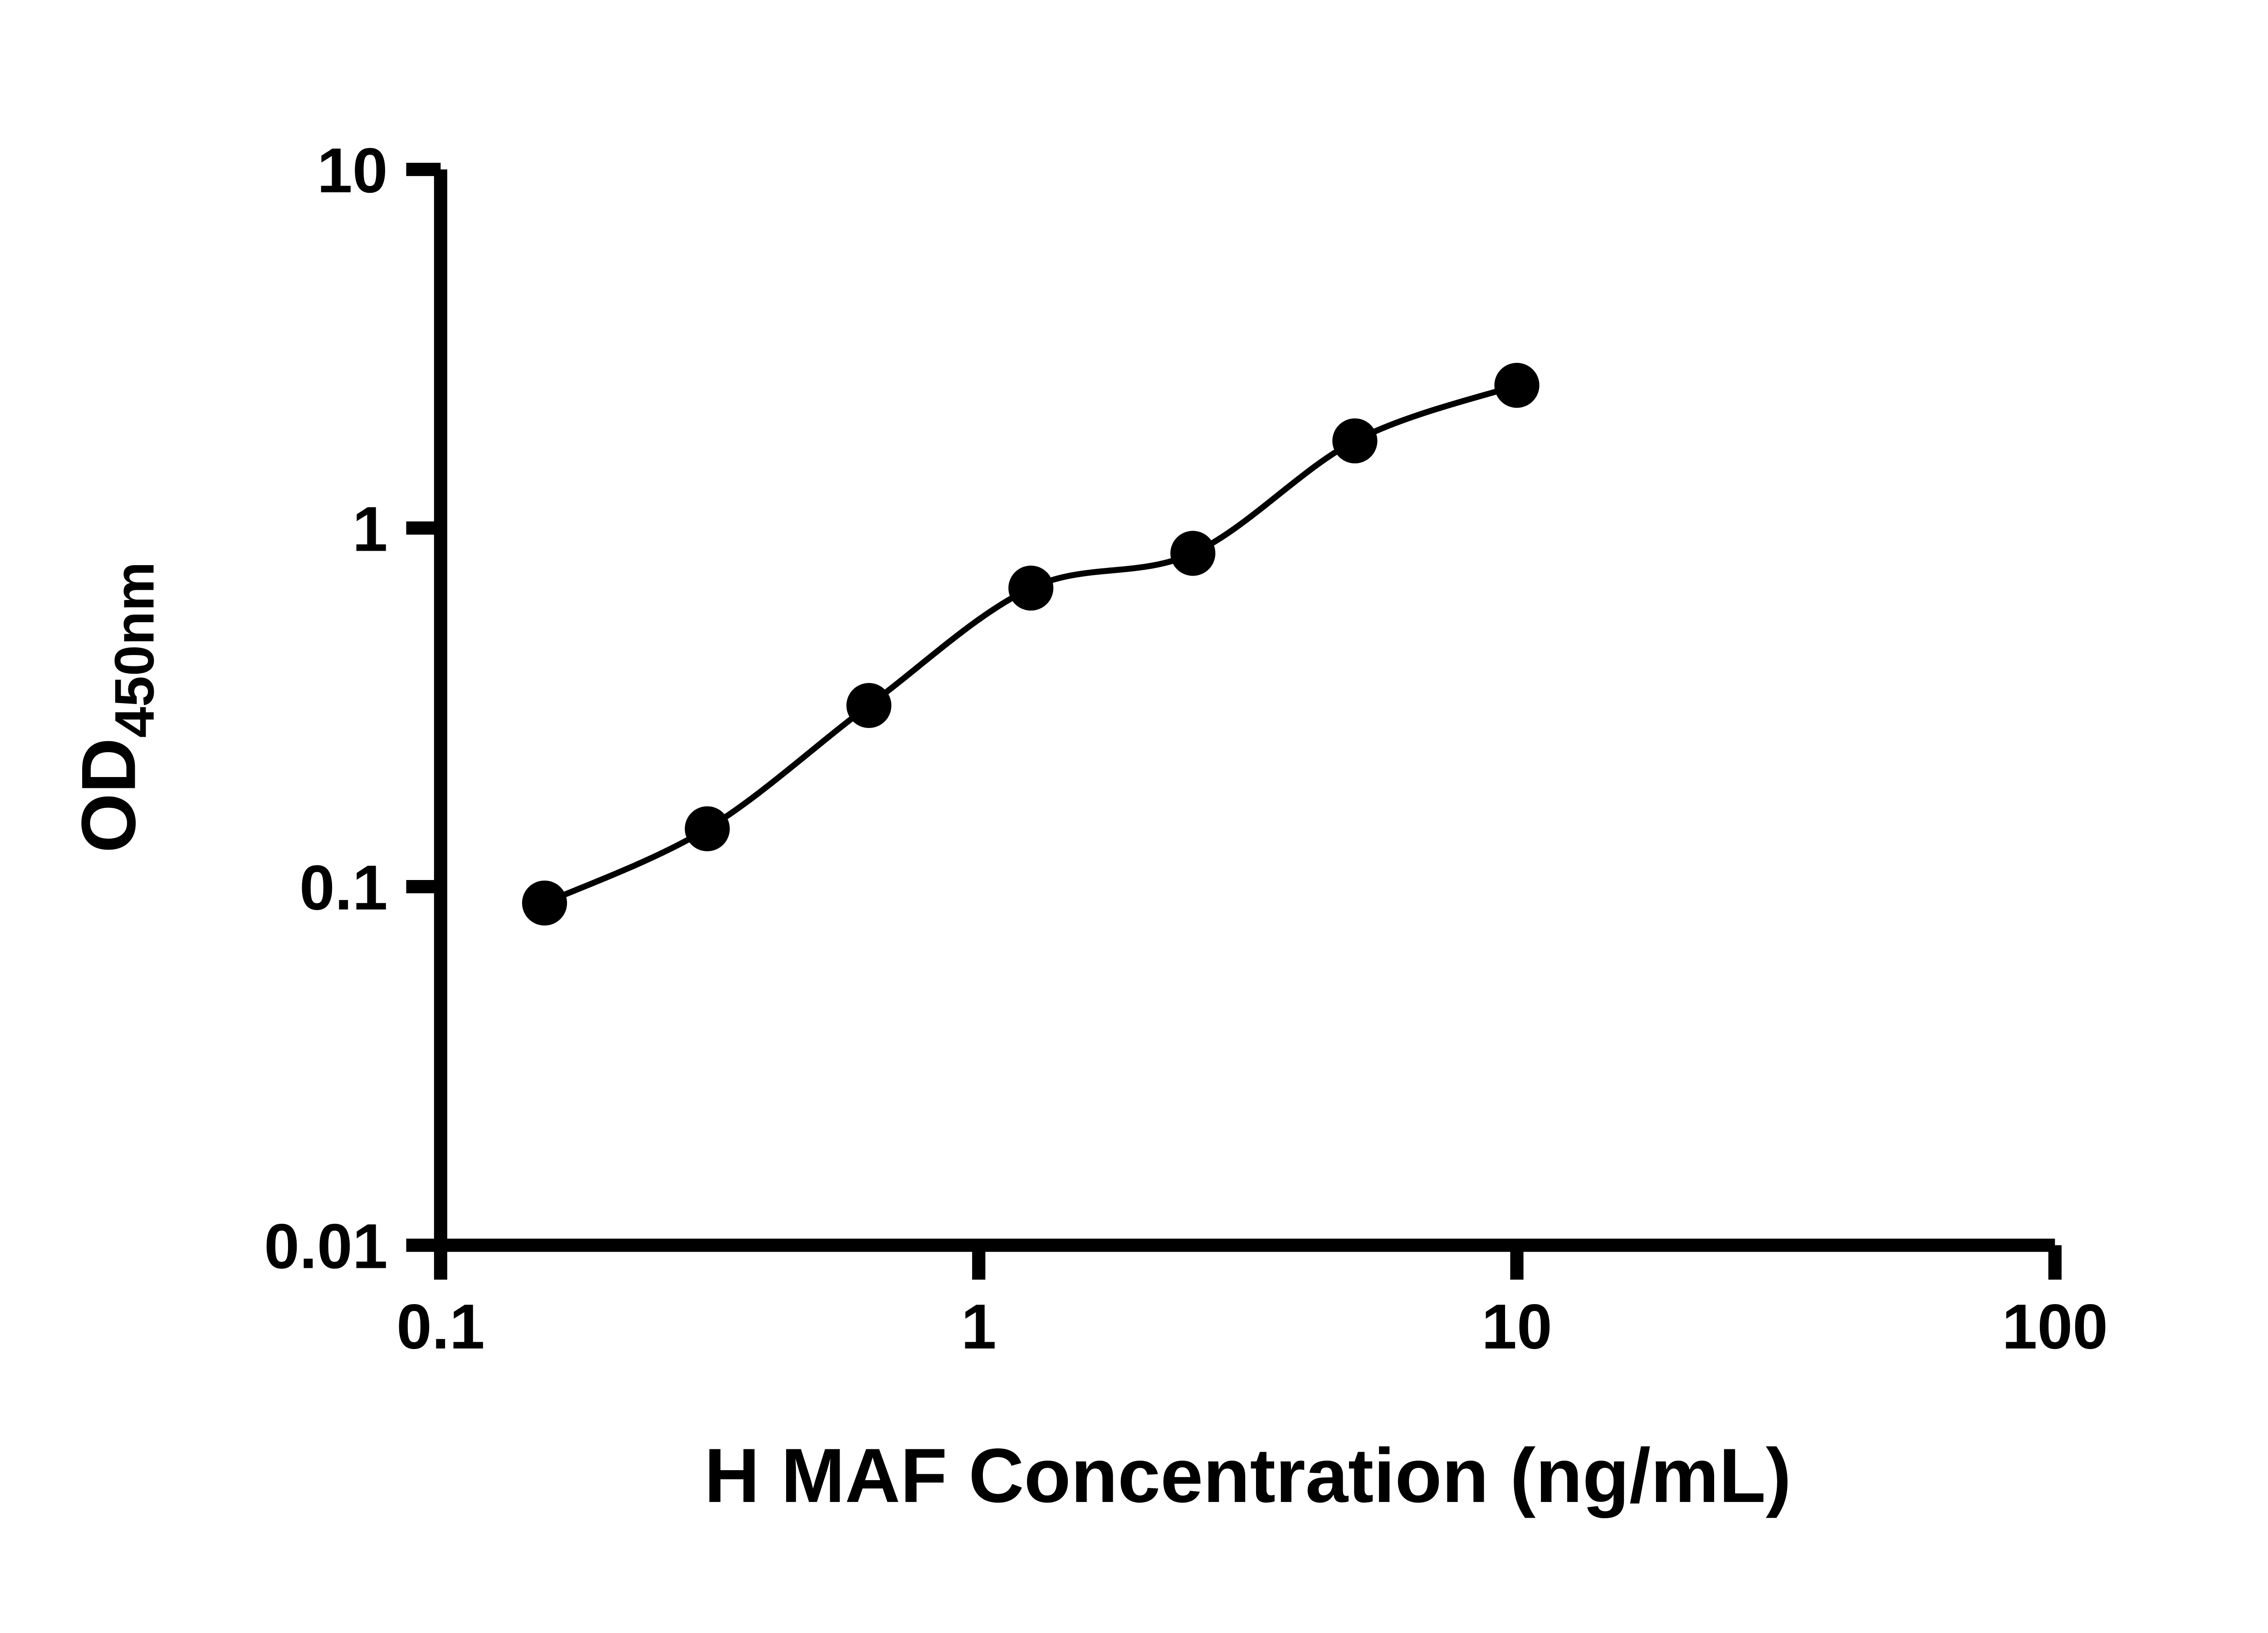  I want to click on x-tick-label: 10, so click(1517, 1326).